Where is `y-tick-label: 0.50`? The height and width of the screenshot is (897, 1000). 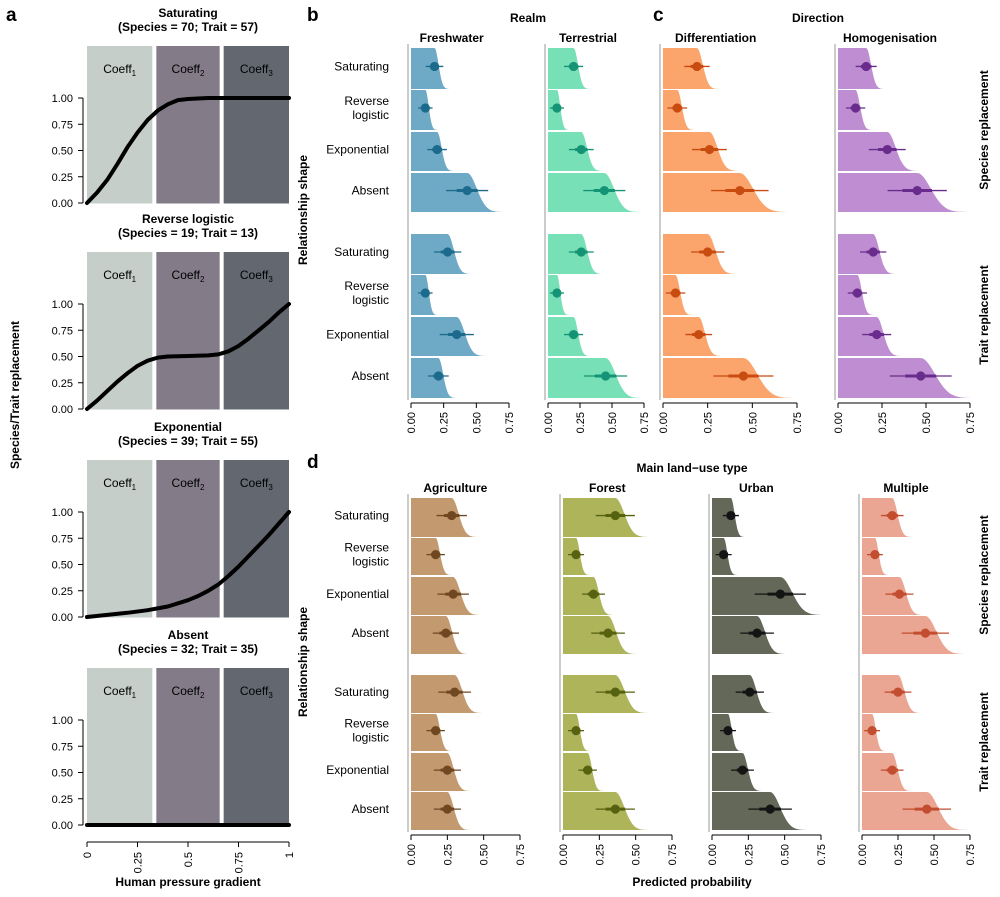 y-tick-label: 0.50 is located at coordinates (62, 358).